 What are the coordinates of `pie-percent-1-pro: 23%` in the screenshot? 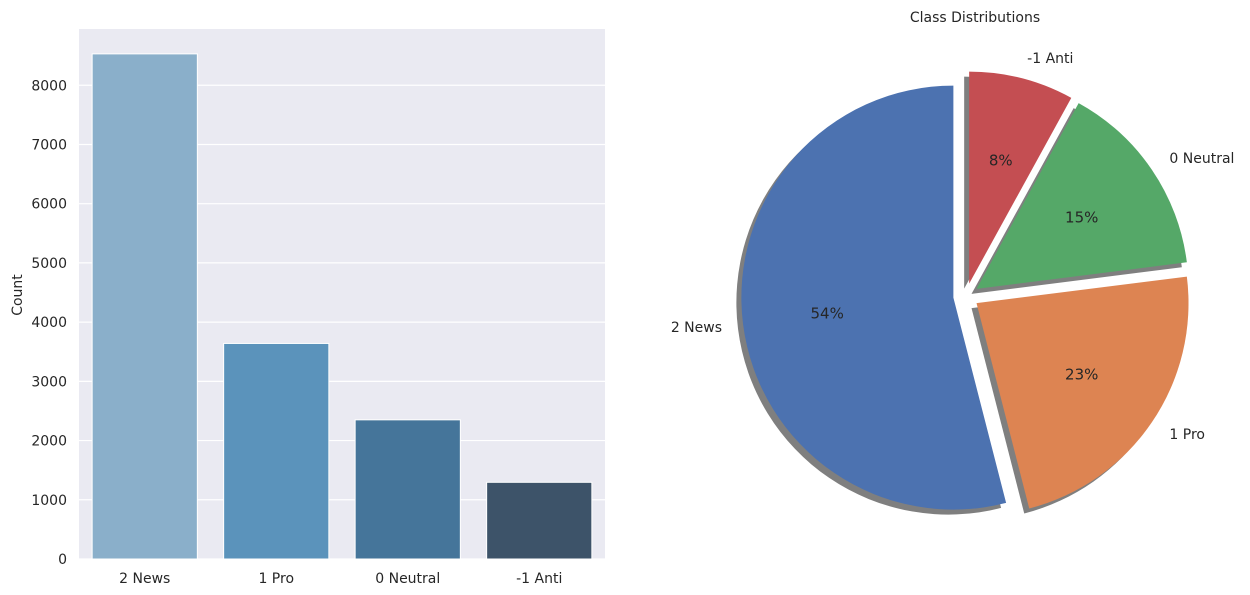 It's located at (1081, 375).